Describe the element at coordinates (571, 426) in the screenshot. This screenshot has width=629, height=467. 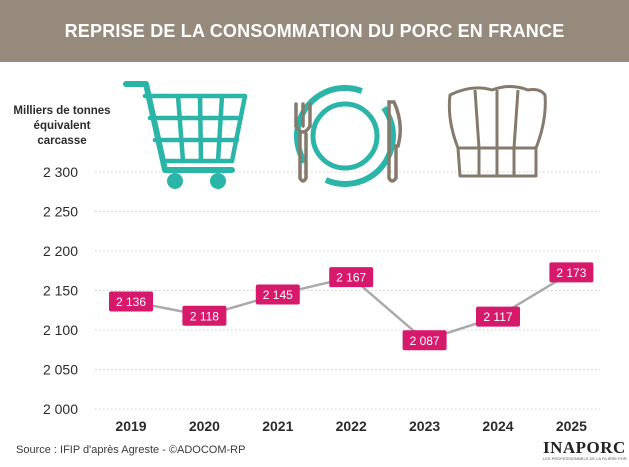
I see `x-tick-label: 2025` at that location.